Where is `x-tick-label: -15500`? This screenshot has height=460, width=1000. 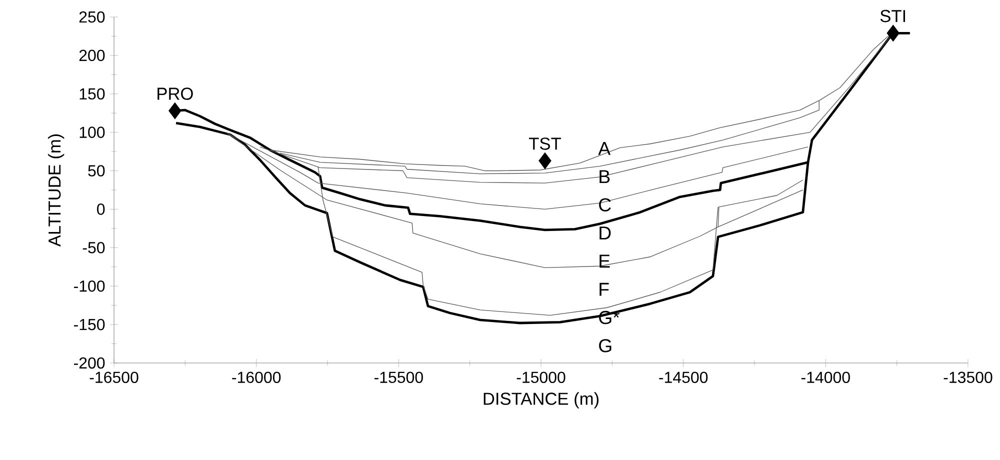
x-tick-label: -15500 is located at coordinates (398, 378).